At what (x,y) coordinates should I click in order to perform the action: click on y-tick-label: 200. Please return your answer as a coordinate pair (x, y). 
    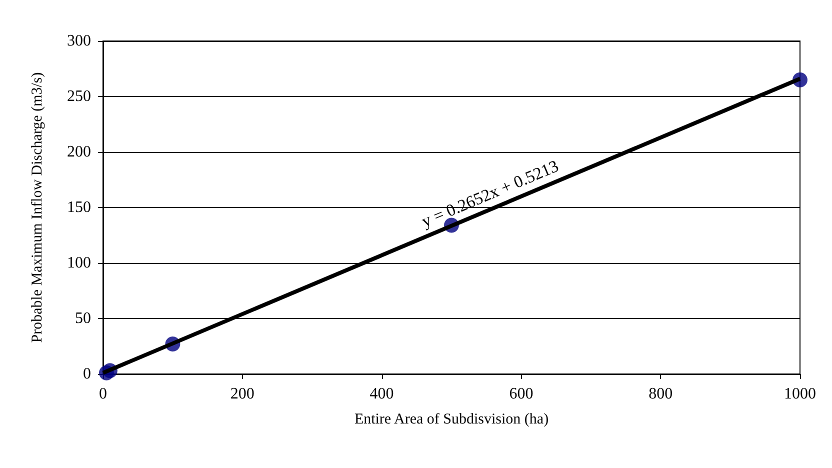
    Looking at the image, I should click on (79, 152).